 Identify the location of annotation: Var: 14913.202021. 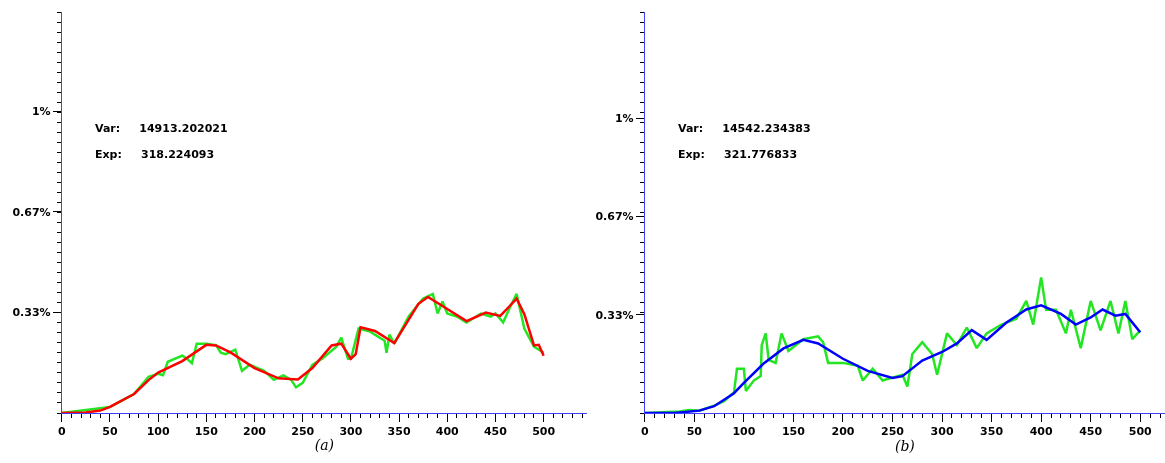
(161, 128).